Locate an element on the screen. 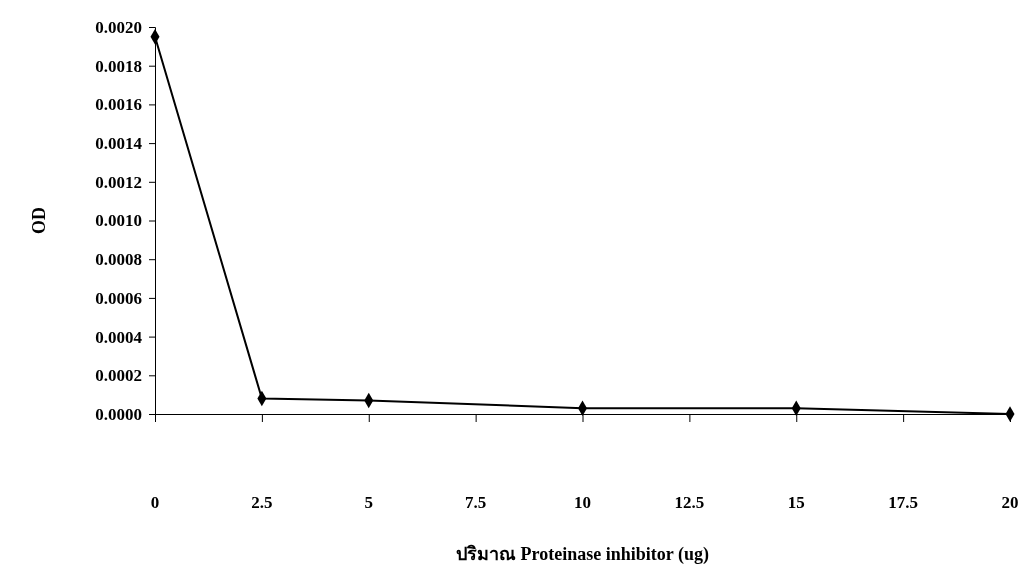 Image resolution: width=1025 pixels, height=570 pixels. y-tick-label: 0.0014 is located at coordinates (119, 144).